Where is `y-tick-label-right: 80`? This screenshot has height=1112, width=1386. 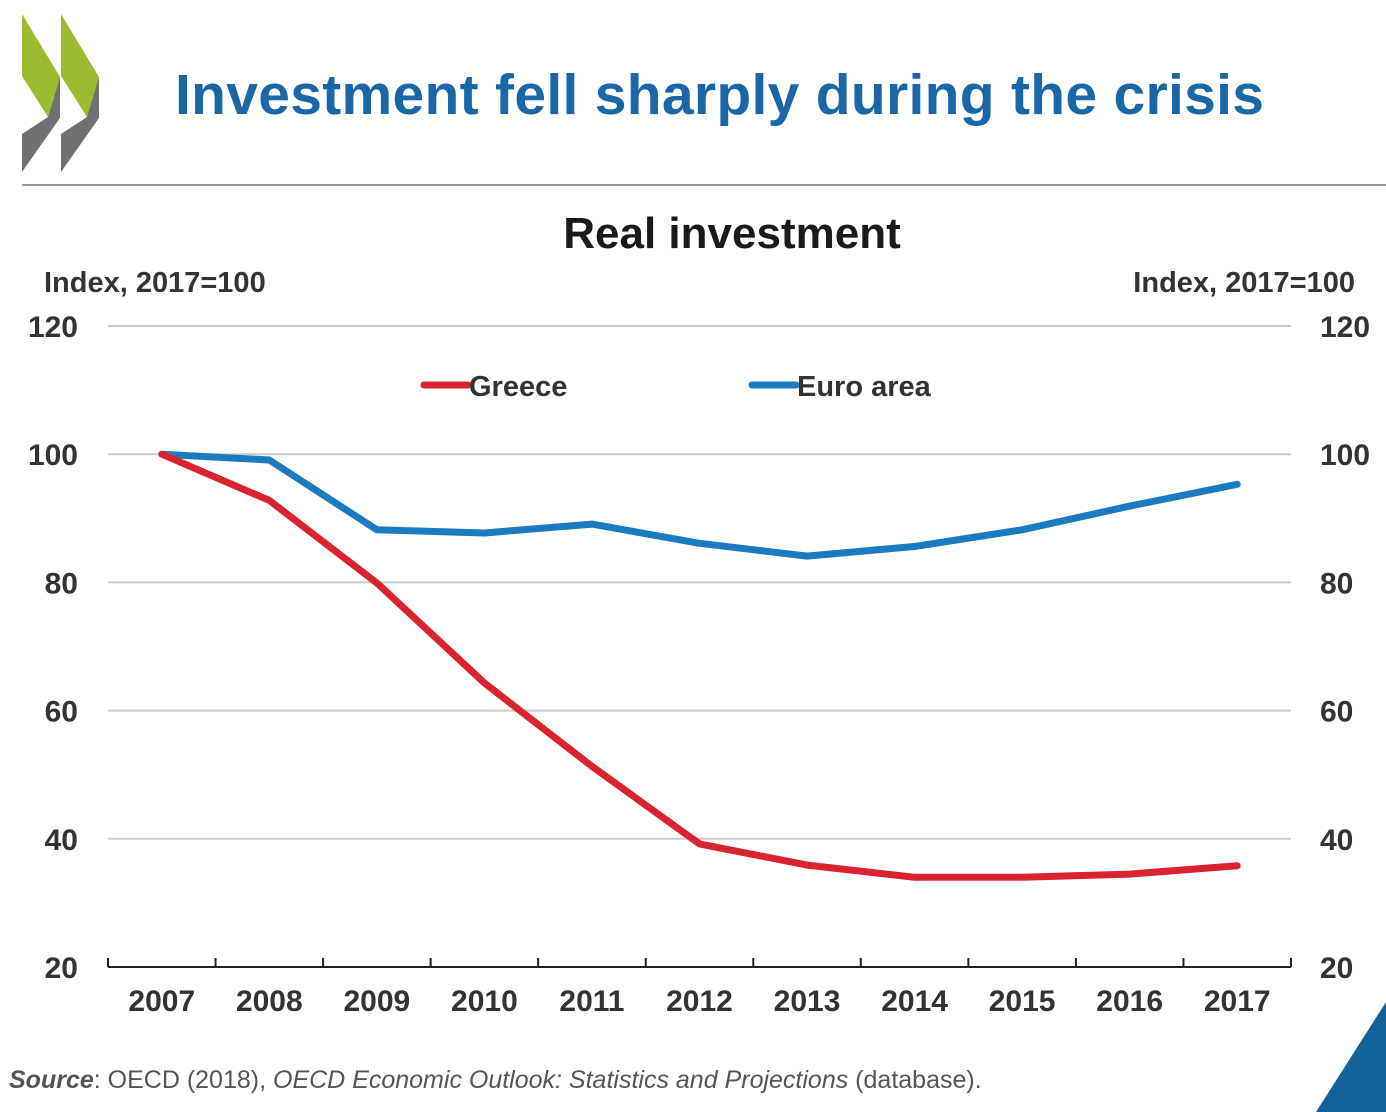
y-tick-label-right: 80 is located at coordinates (1336, 583).